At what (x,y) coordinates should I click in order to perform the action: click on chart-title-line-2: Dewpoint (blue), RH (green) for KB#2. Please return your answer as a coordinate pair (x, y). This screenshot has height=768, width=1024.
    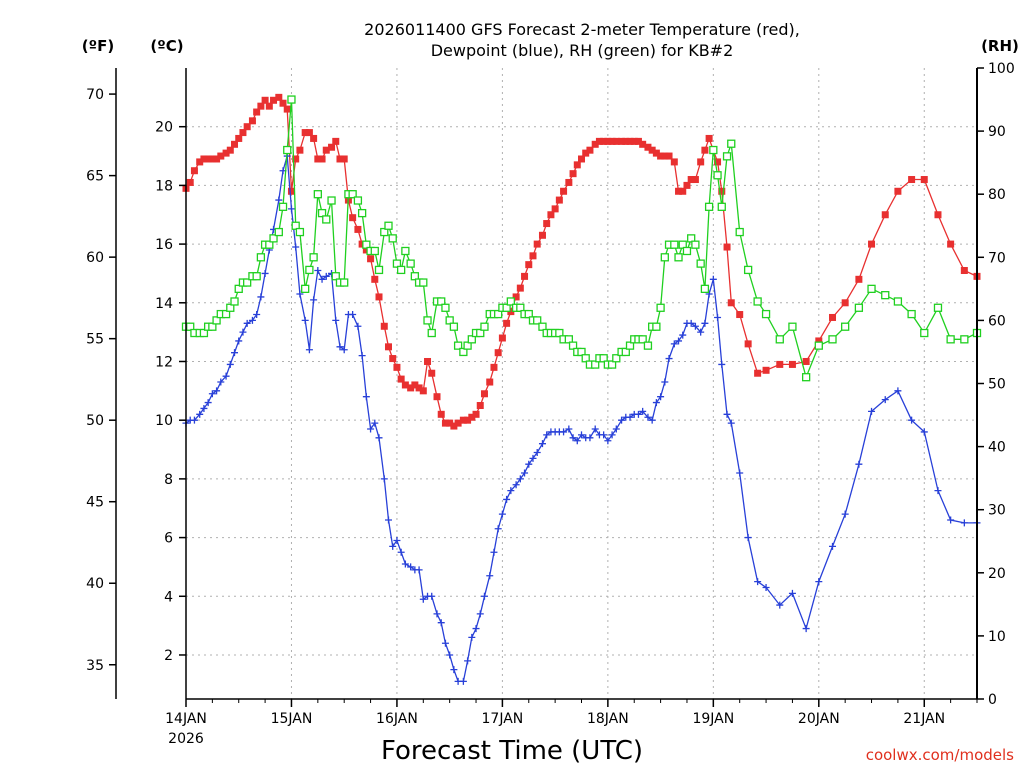
    Looking at the image, I should click on (582, 50).